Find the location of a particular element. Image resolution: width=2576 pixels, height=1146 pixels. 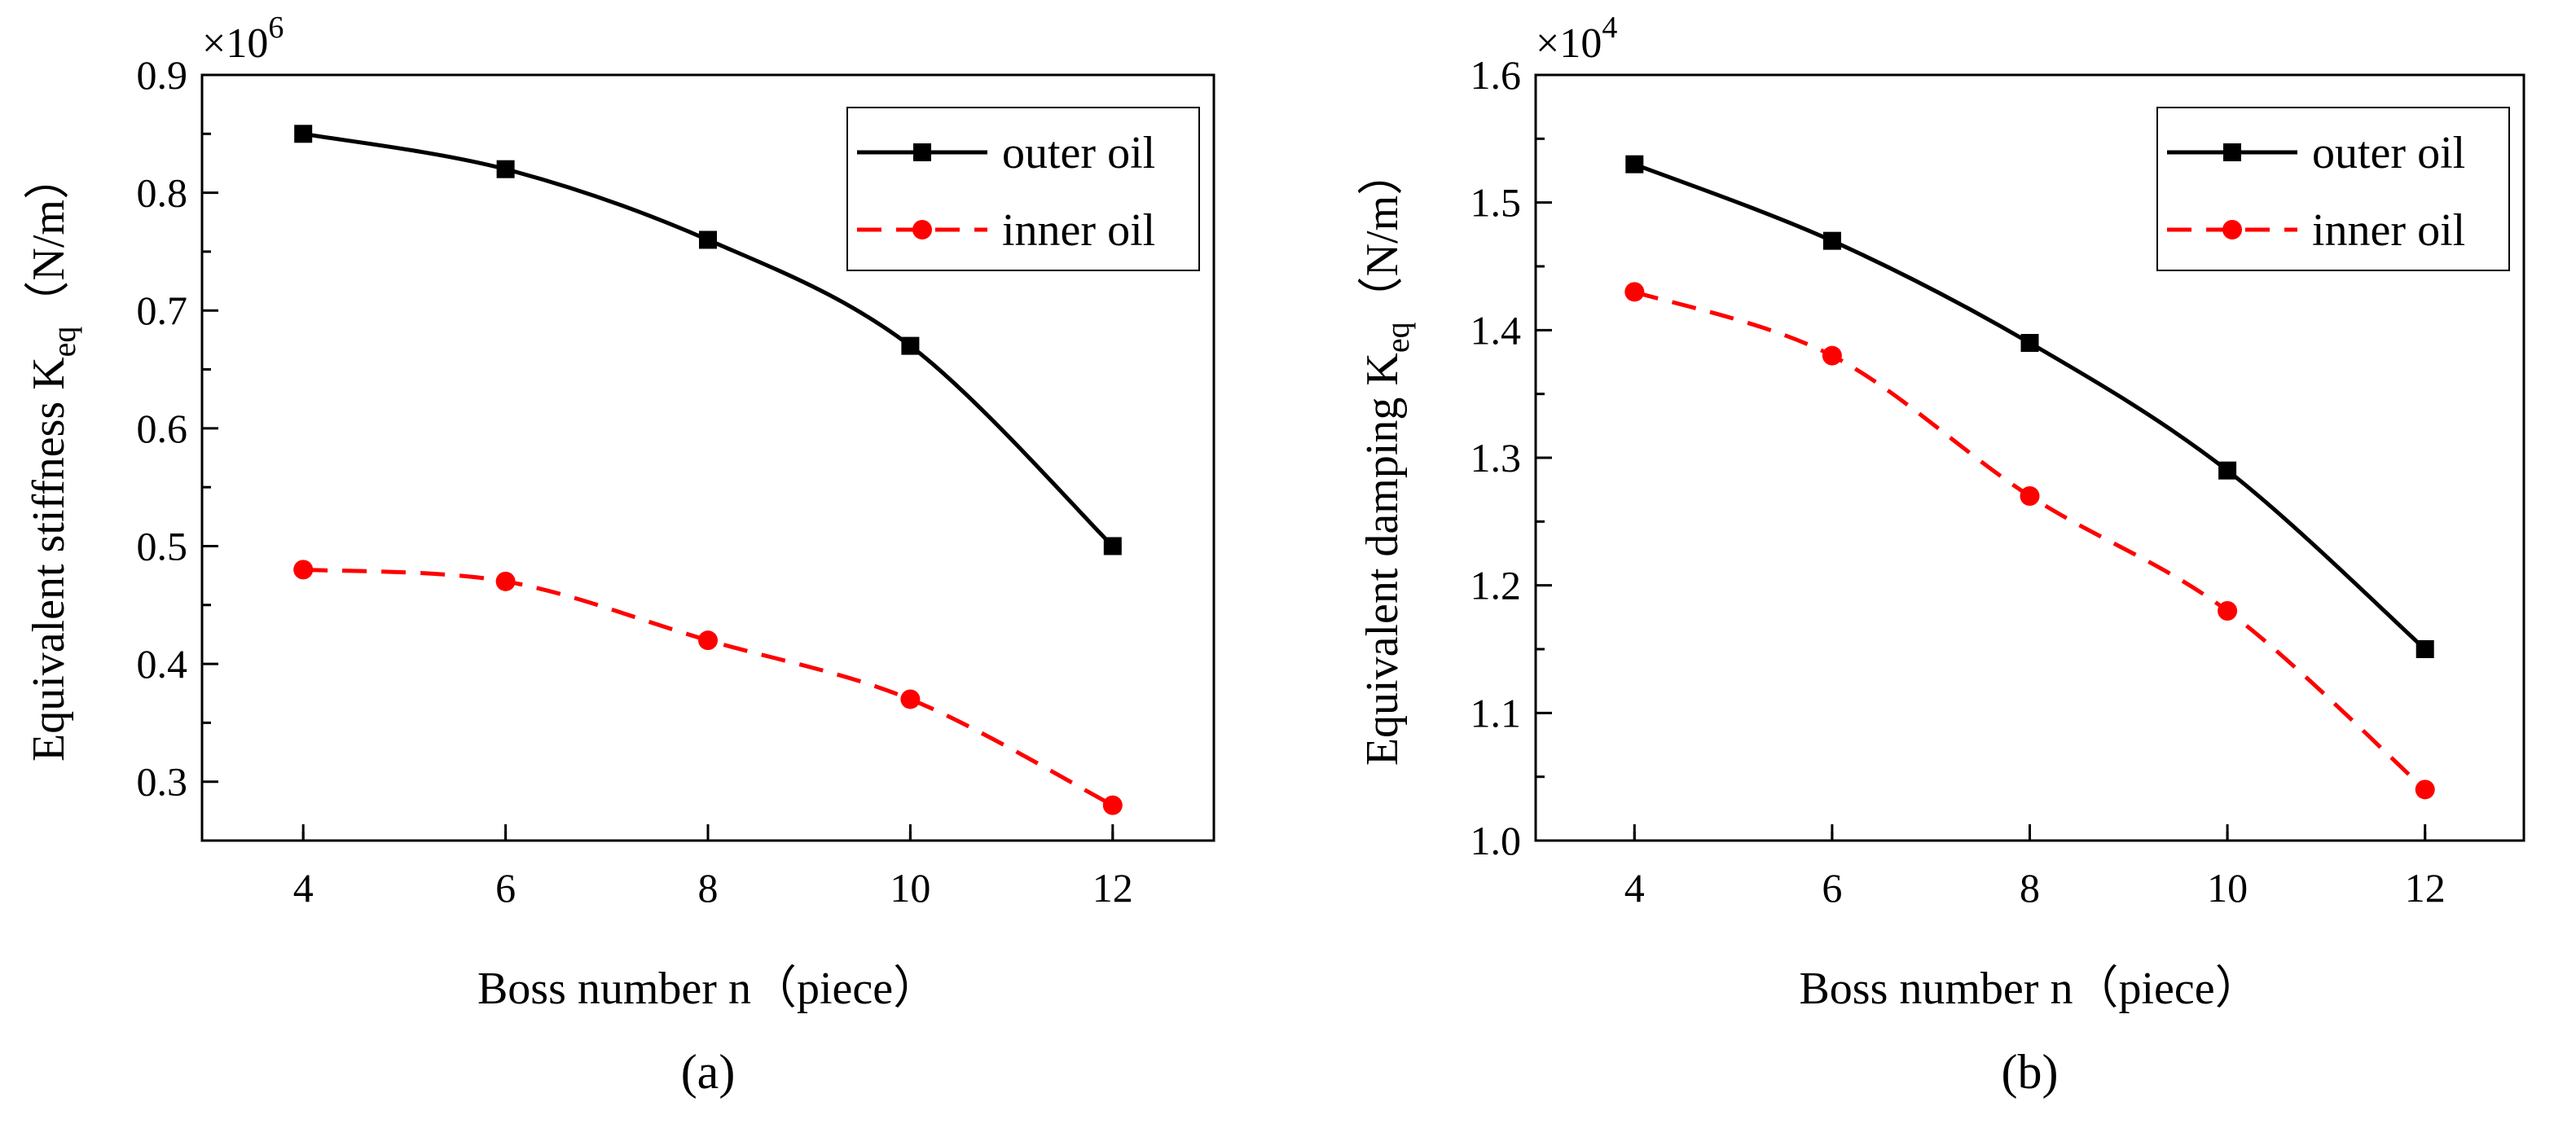

y-tick-label: 0.9 is located at coordinates (162, 75).